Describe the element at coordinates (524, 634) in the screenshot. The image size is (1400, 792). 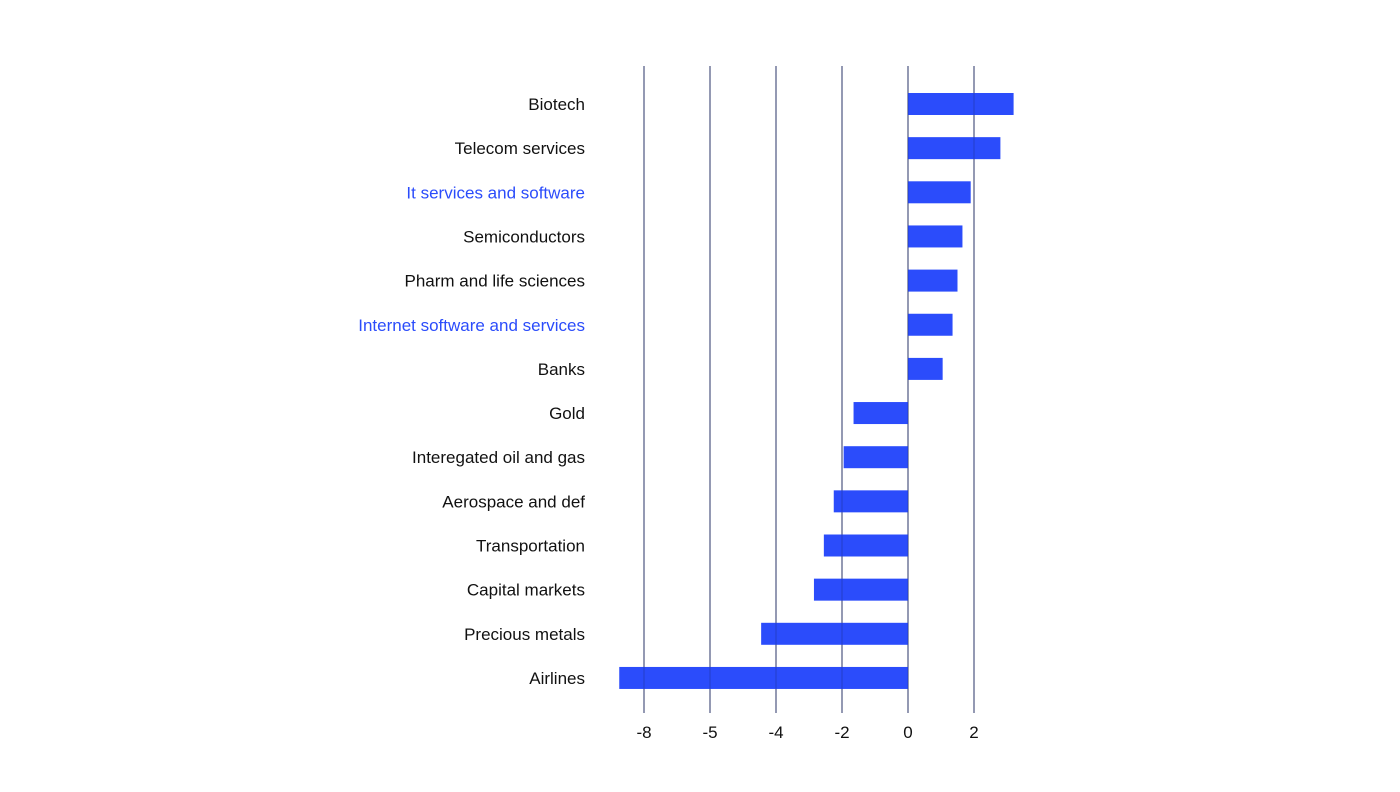
I see `category-label: Precious metals` at that location.